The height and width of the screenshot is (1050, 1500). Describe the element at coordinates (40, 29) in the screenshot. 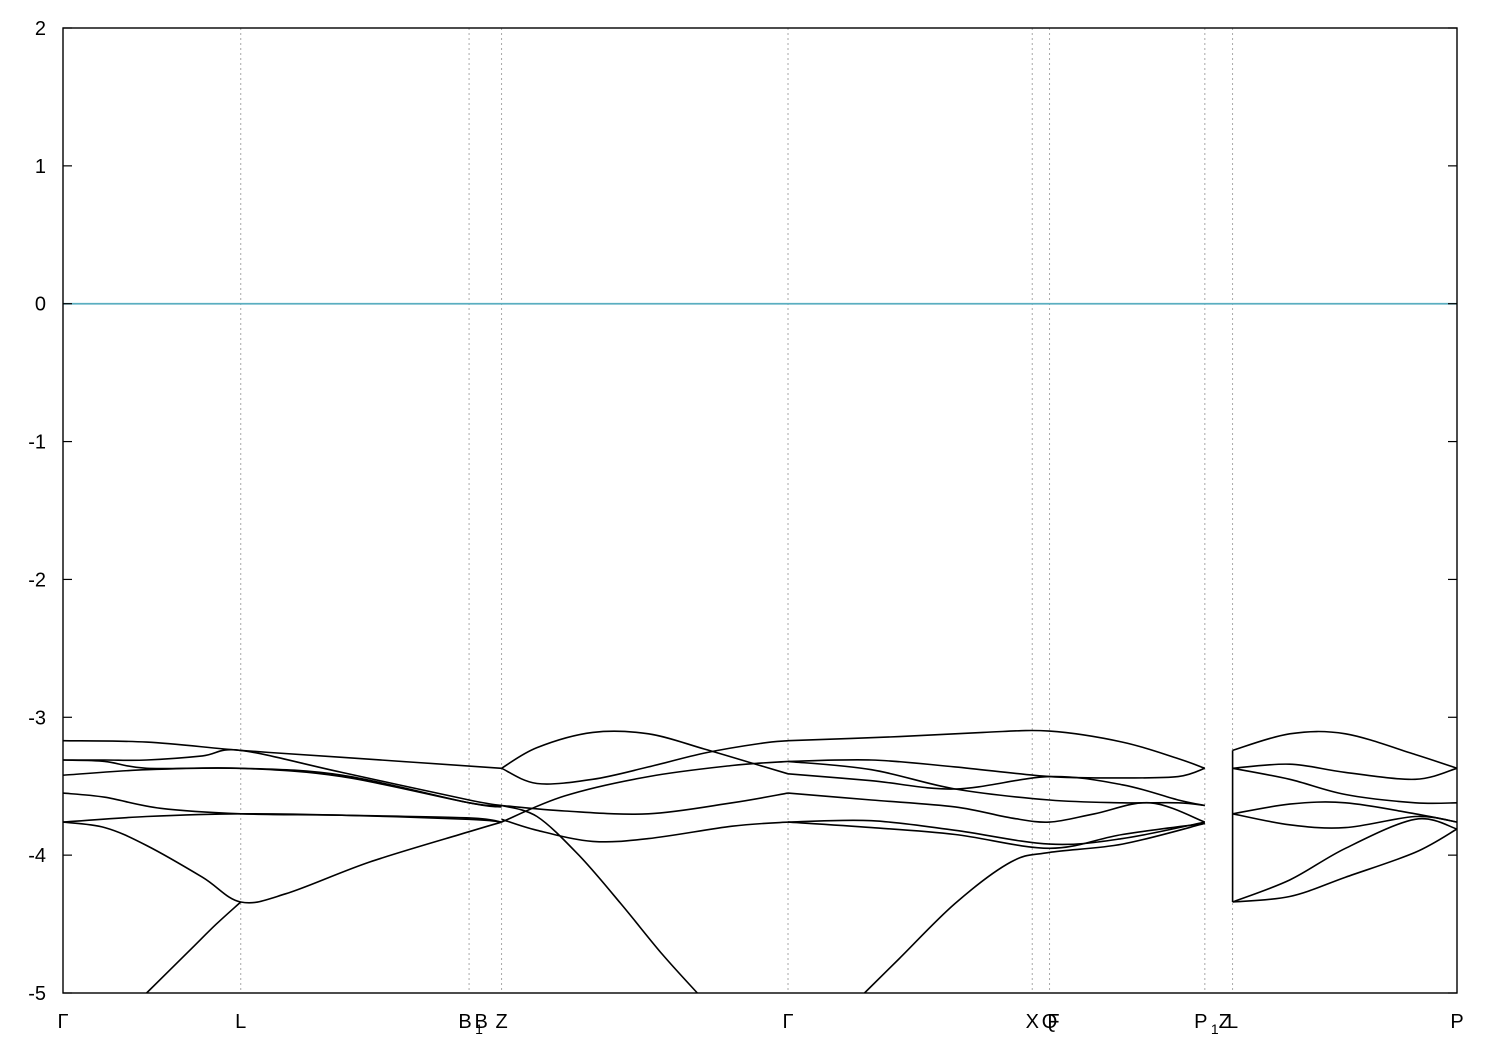

I see `y-tick-label: 2` at that location.